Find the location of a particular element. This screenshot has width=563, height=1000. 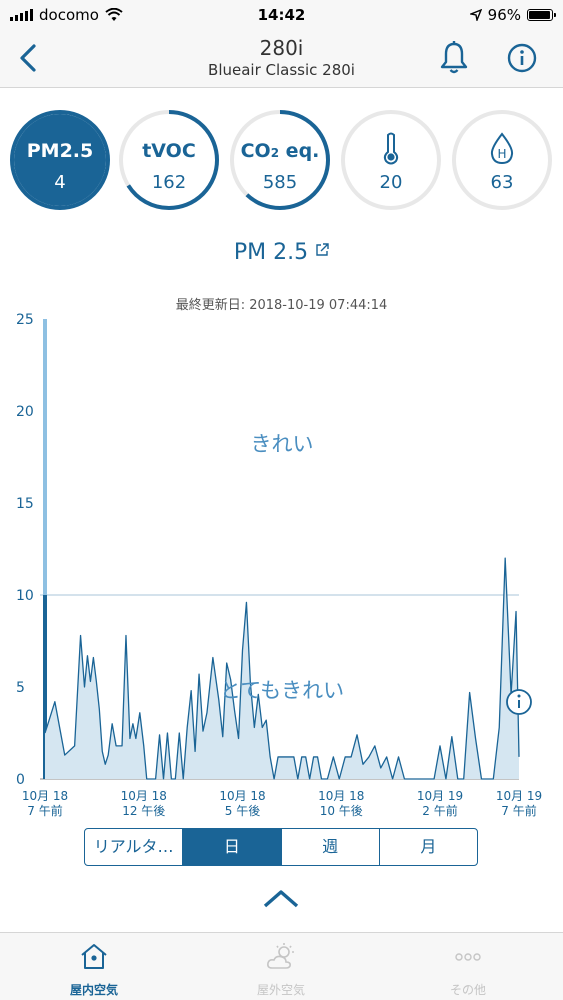

weather-icon is located at coordinates (280, 956).